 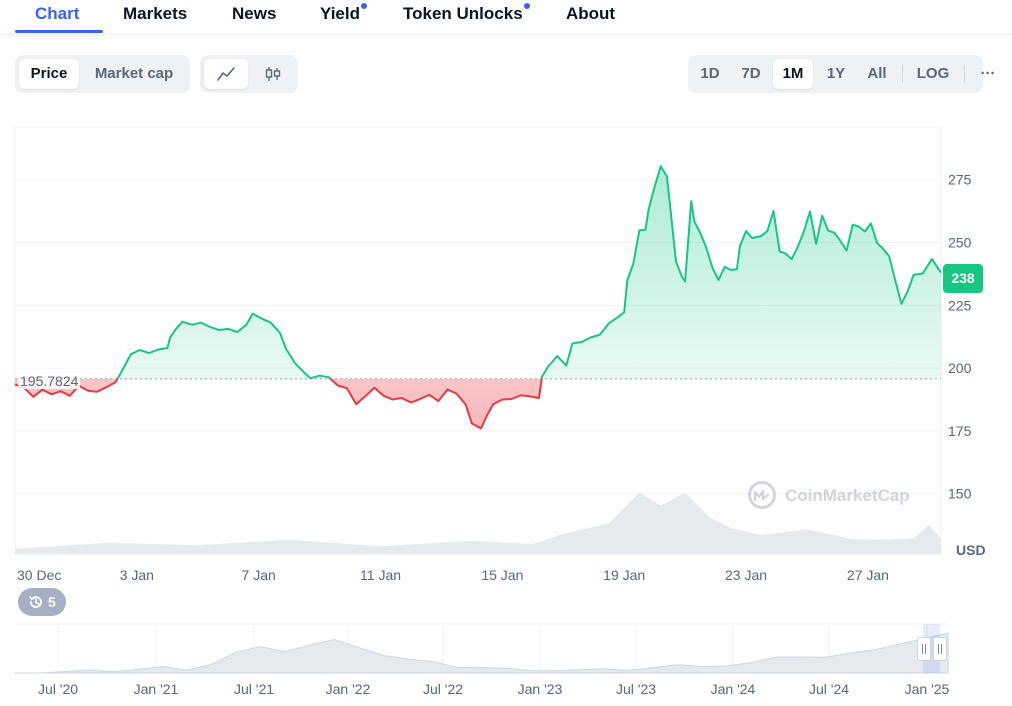 What do you see at coordinates (259, 575) in the screenshot?
I see `x-tick-label: 7 Jan` at bounding box center [259, 575].